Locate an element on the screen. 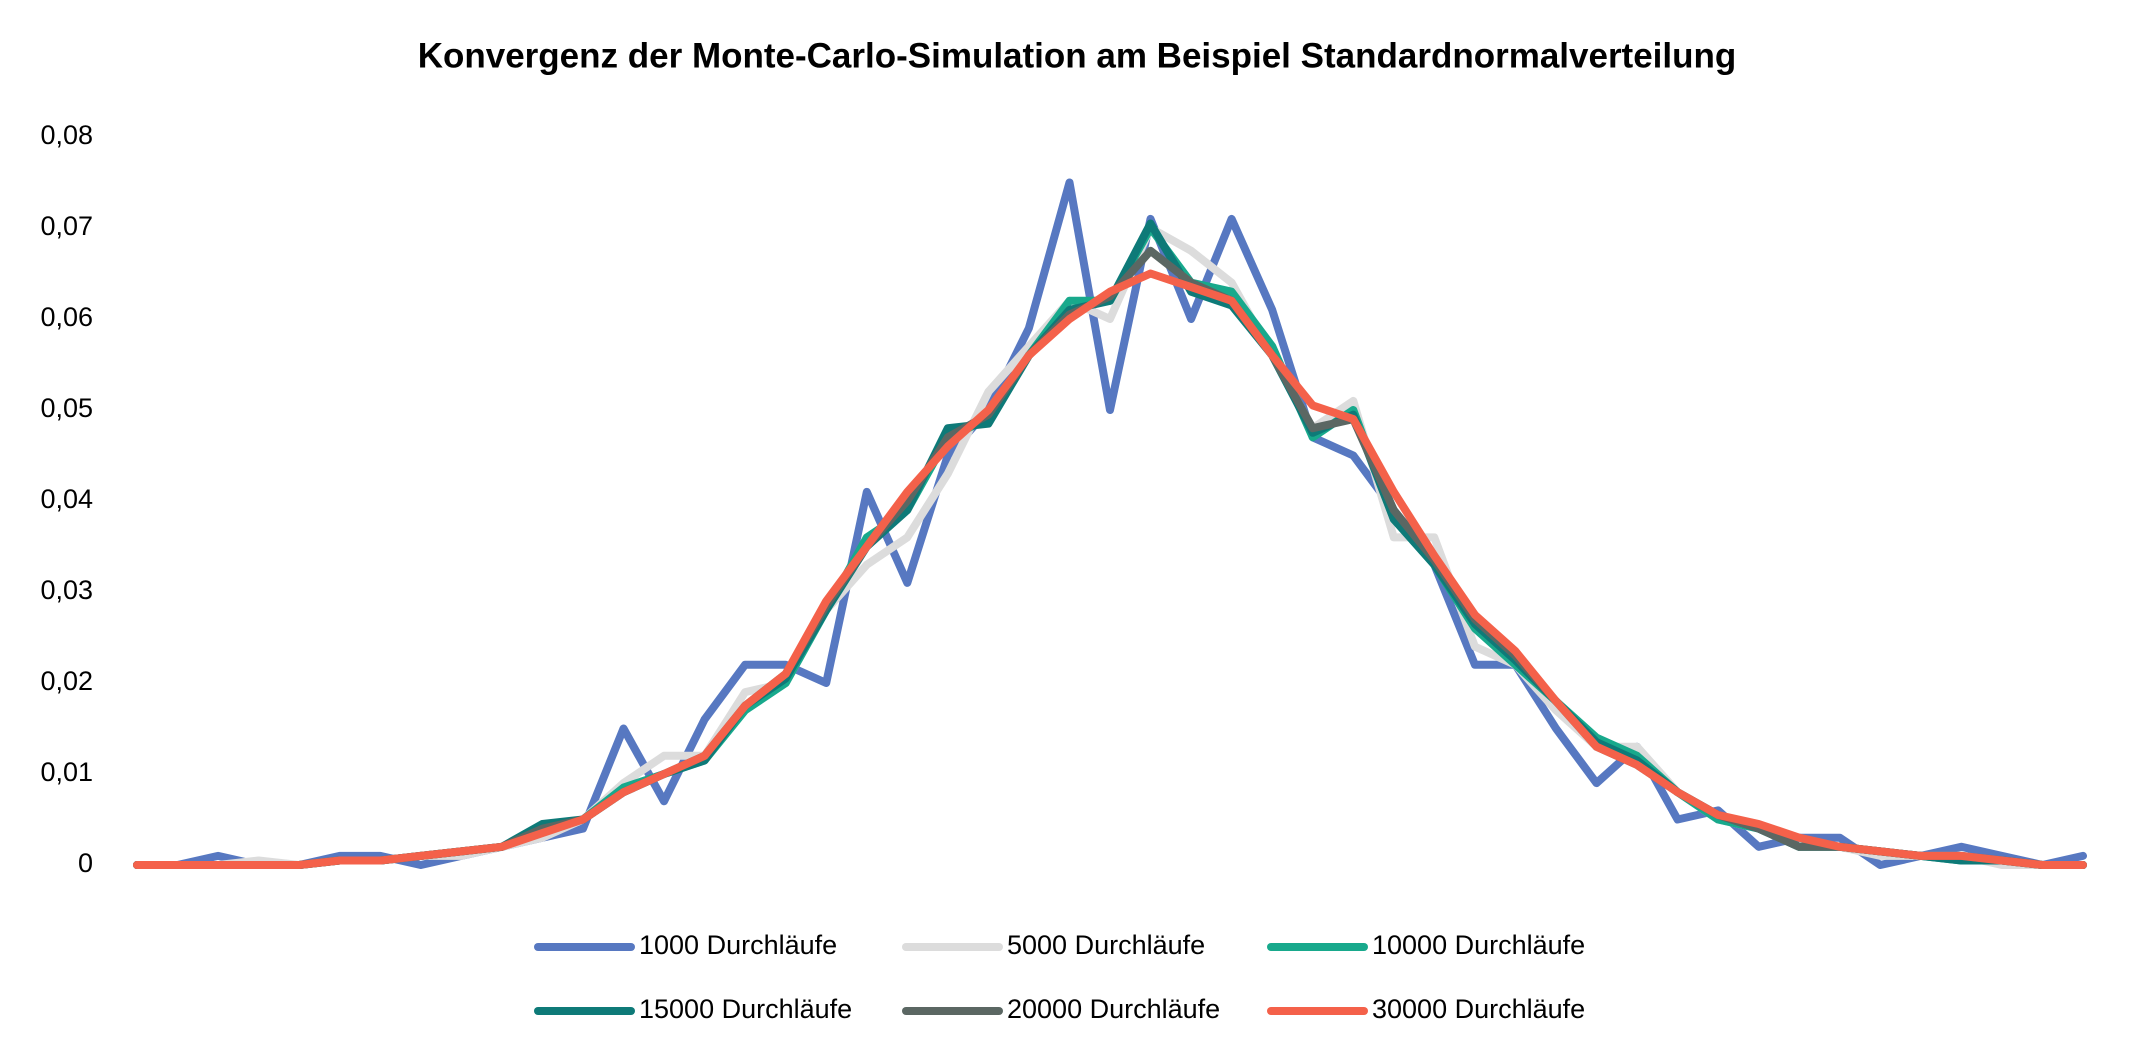 The height and width of the screenshot is (1054, 2130). y-tick-label: 0,03 is located at coordinates (66, 590).